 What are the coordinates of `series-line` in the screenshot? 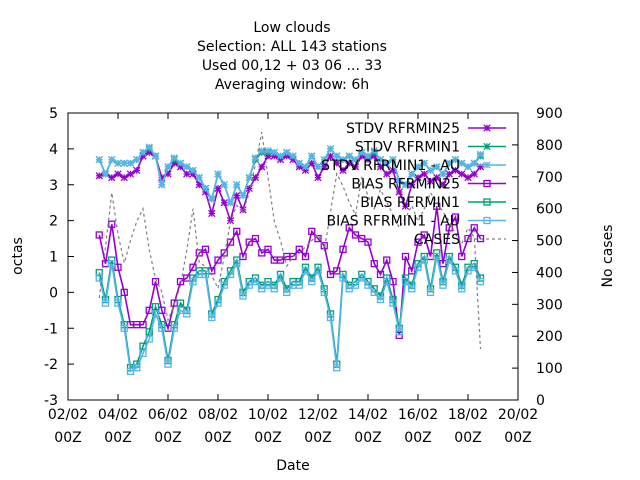 It's located at (290, 314).